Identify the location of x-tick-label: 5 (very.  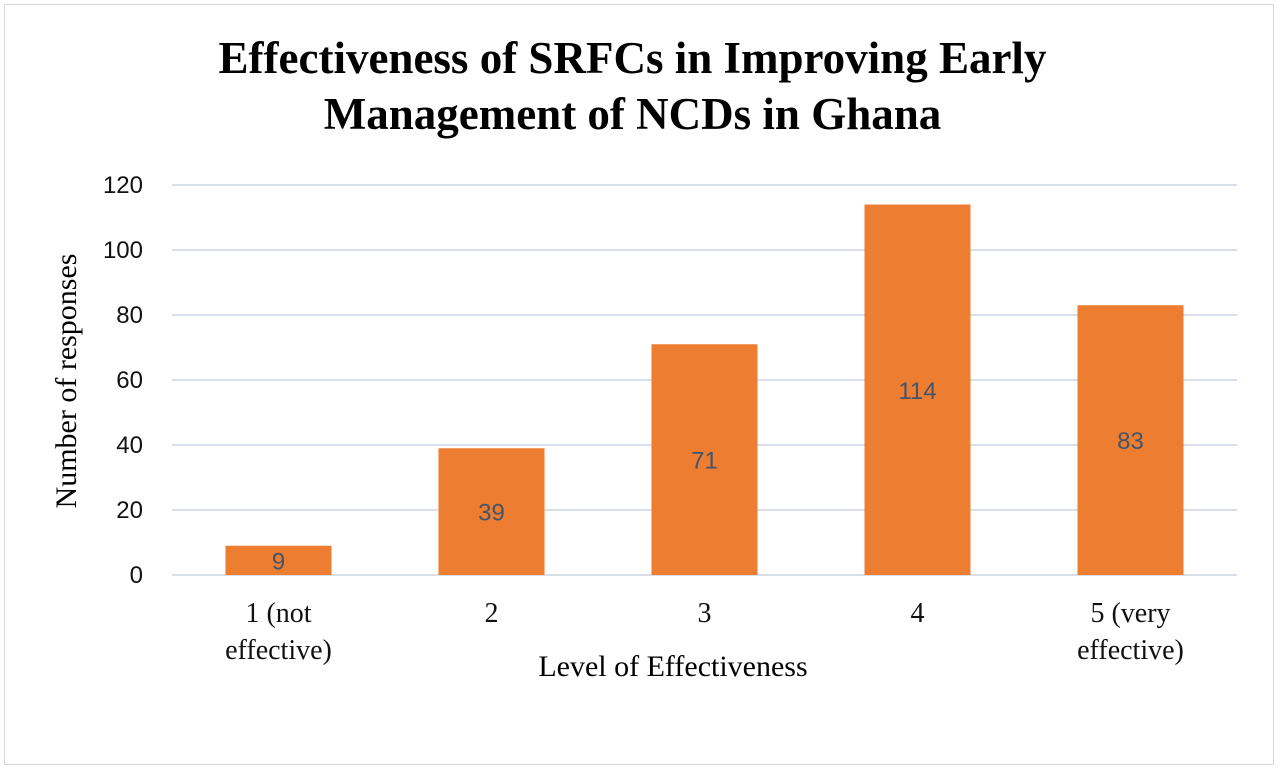
(1130, 613).